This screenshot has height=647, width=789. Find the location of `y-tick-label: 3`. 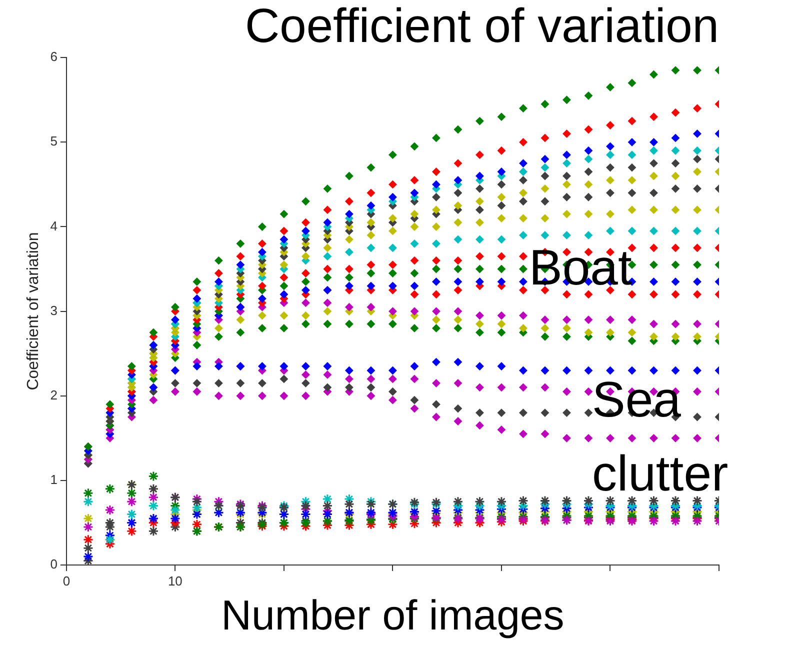

y-tick-label: 3 is located at coordinates (54, 310).